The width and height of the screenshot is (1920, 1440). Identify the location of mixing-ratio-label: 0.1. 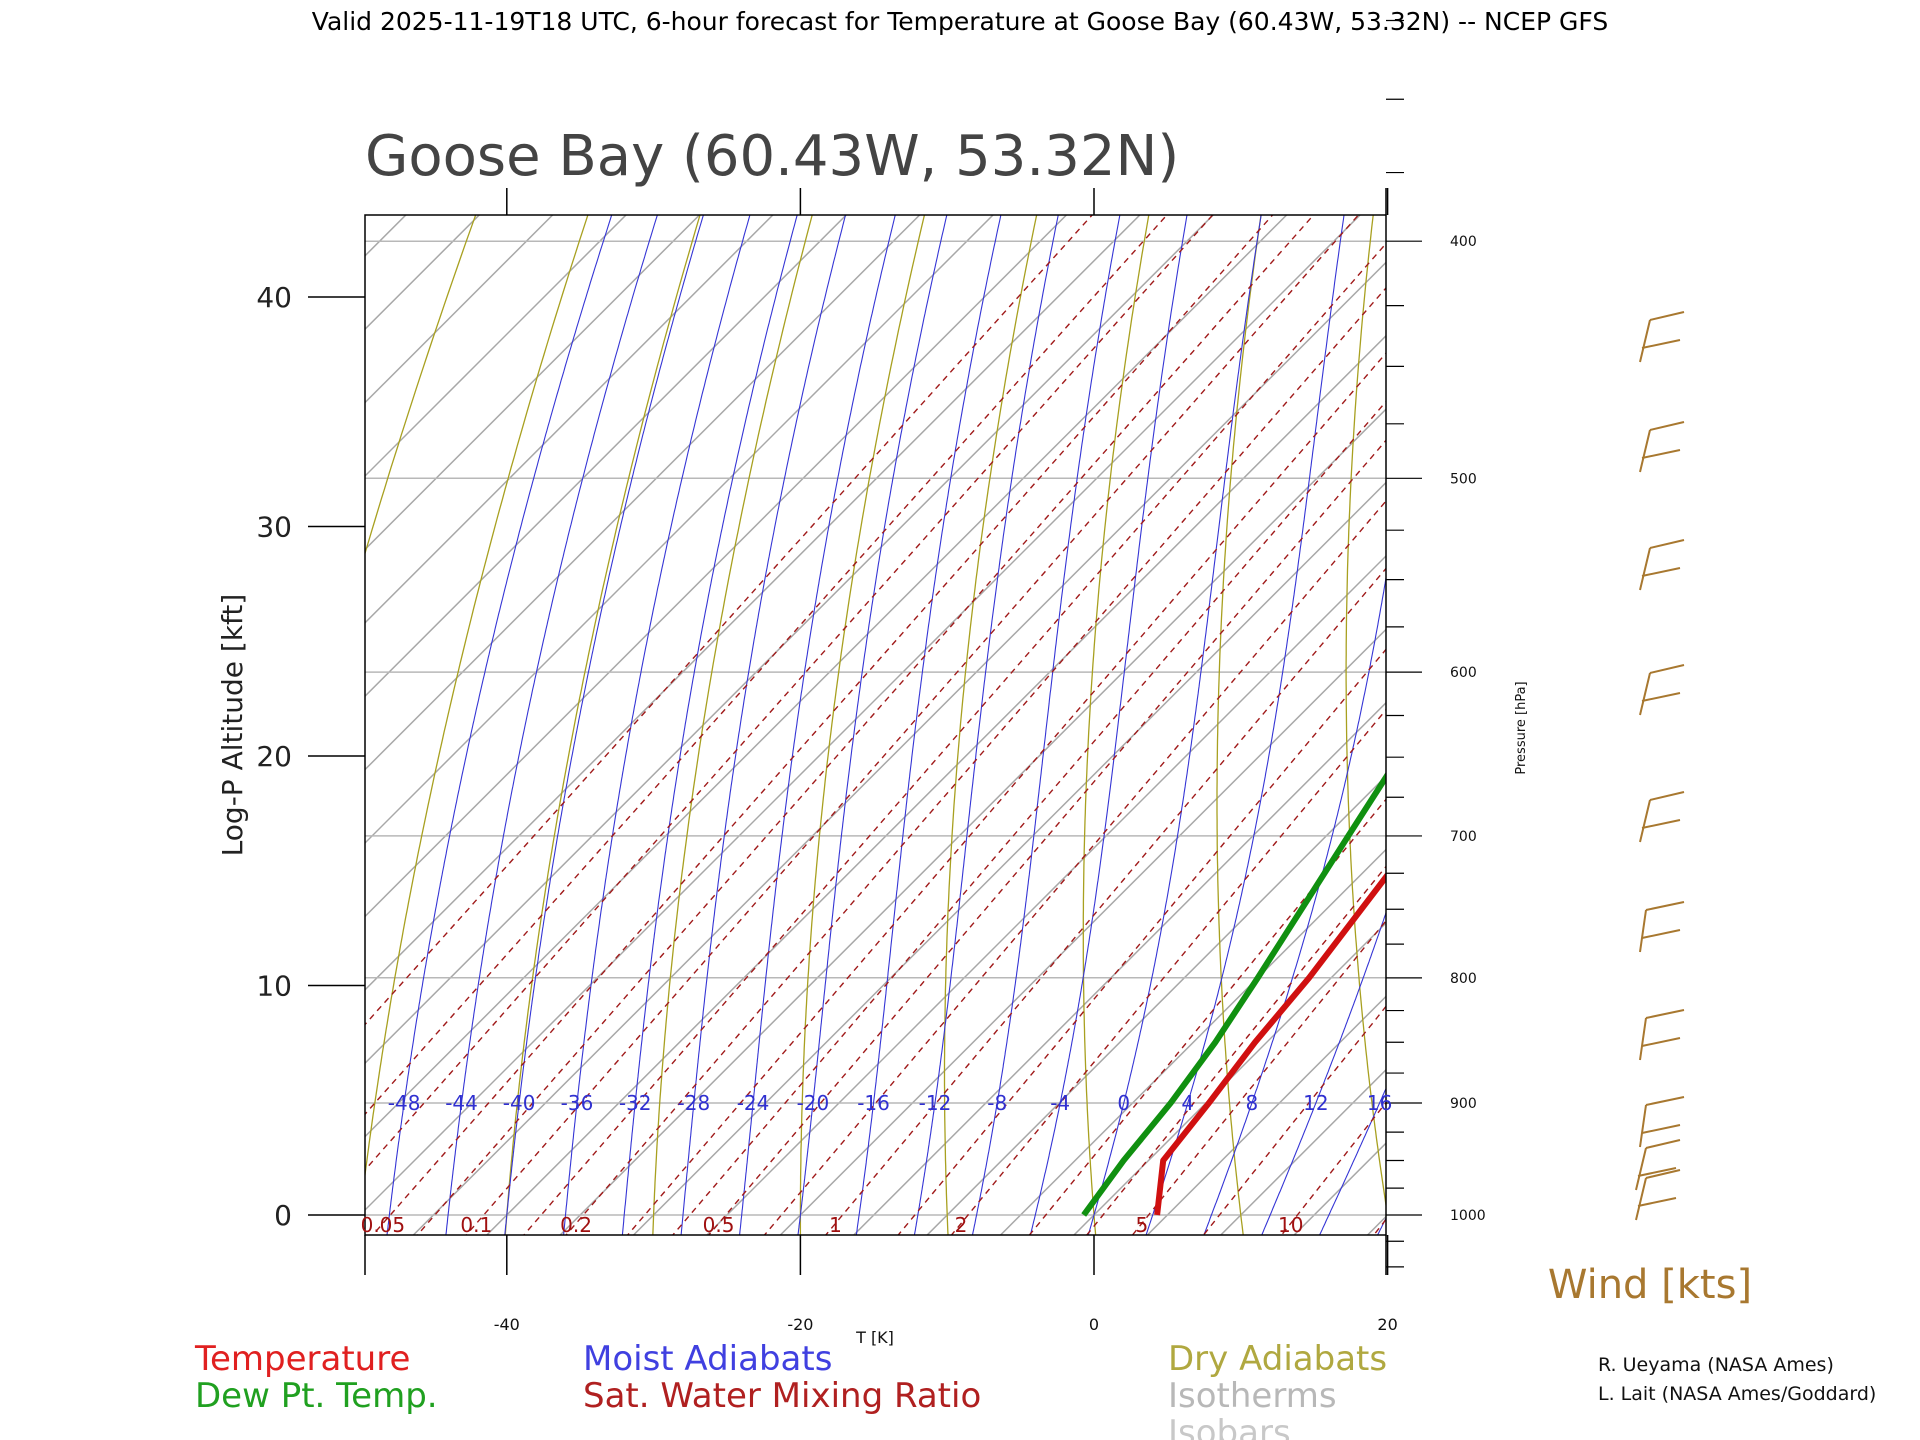
(476, 1225).